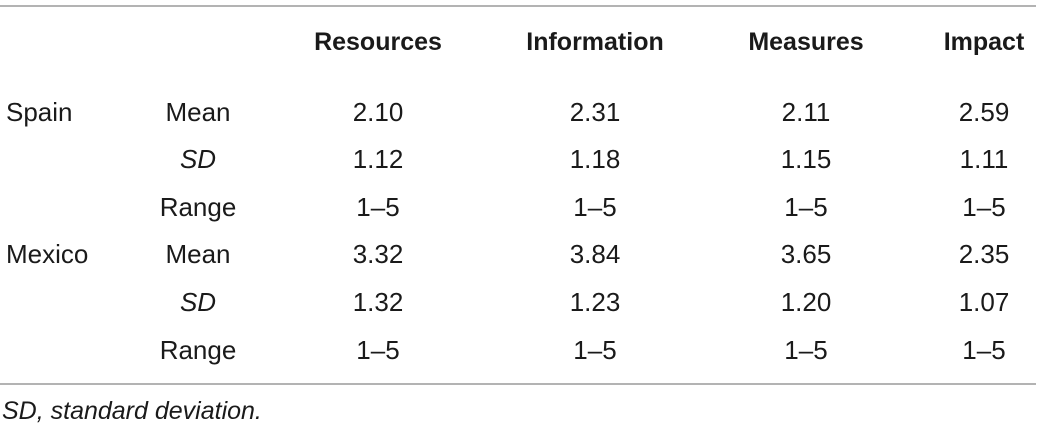 This screenshot has width=1039, height=431. I want to click on table-cell: 2.31, so click(595, 112).